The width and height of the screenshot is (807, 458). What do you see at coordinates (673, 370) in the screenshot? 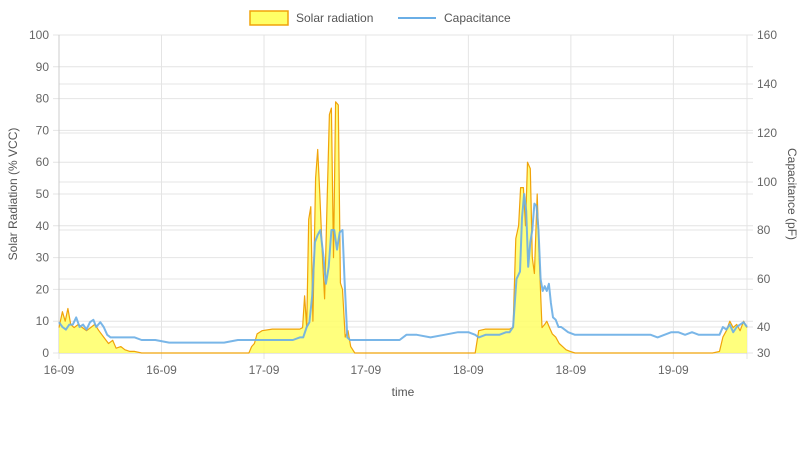
I see `x-tick-label: 19-09` at bounding box center [673, 370].